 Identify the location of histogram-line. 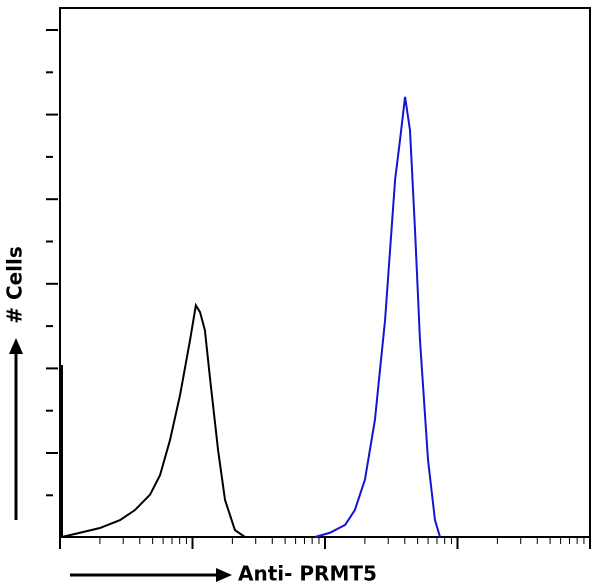
(153, 420).